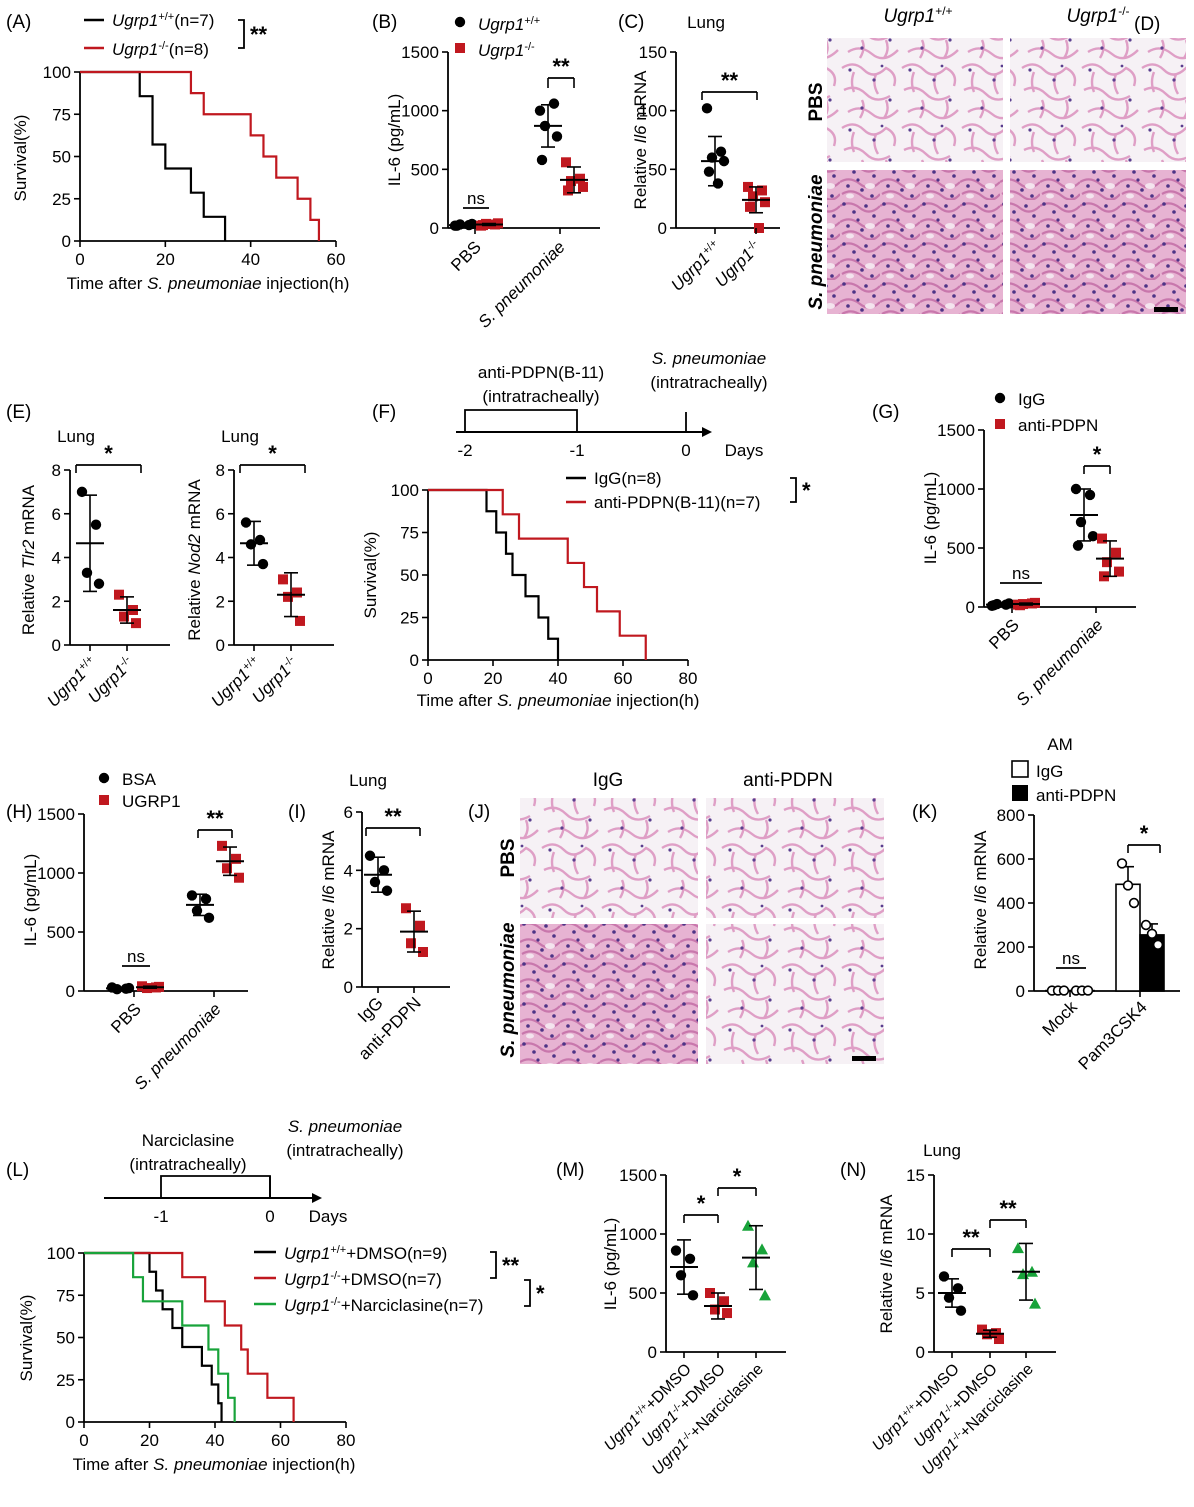 The image size is (1194, 1507). Describe the element at coordinates (541, 372) in the screenshot. I see `panel-F-treatment-label: anti-PDPN(B-11)` at that location.